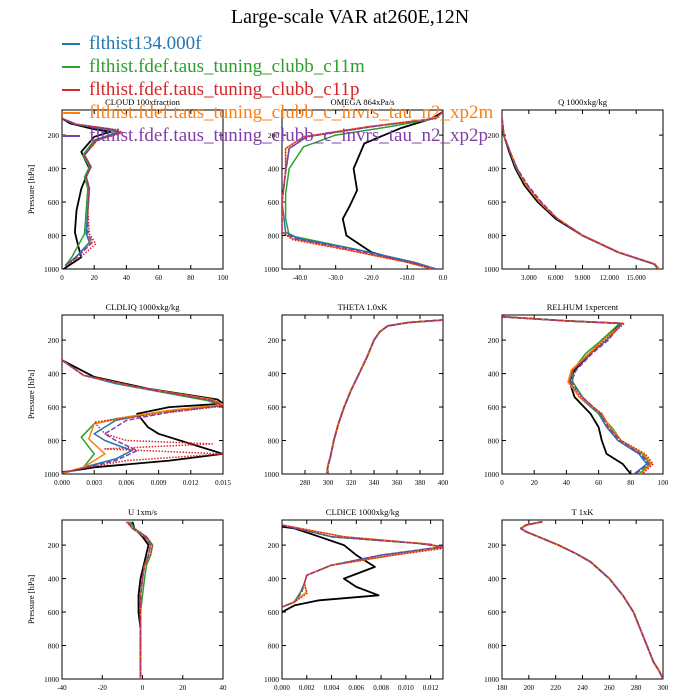  Describe the element at coordinates (159, 483) in the screenshot. I see `x-tick-label: 0.009` at that location.